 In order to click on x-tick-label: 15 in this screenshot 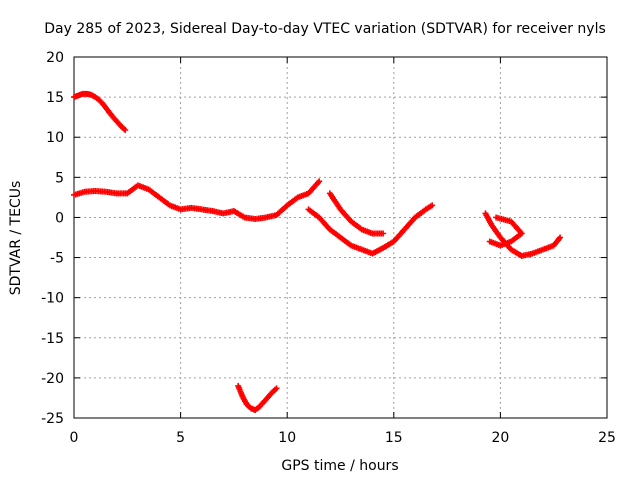, I will do `click(394, 438)`.